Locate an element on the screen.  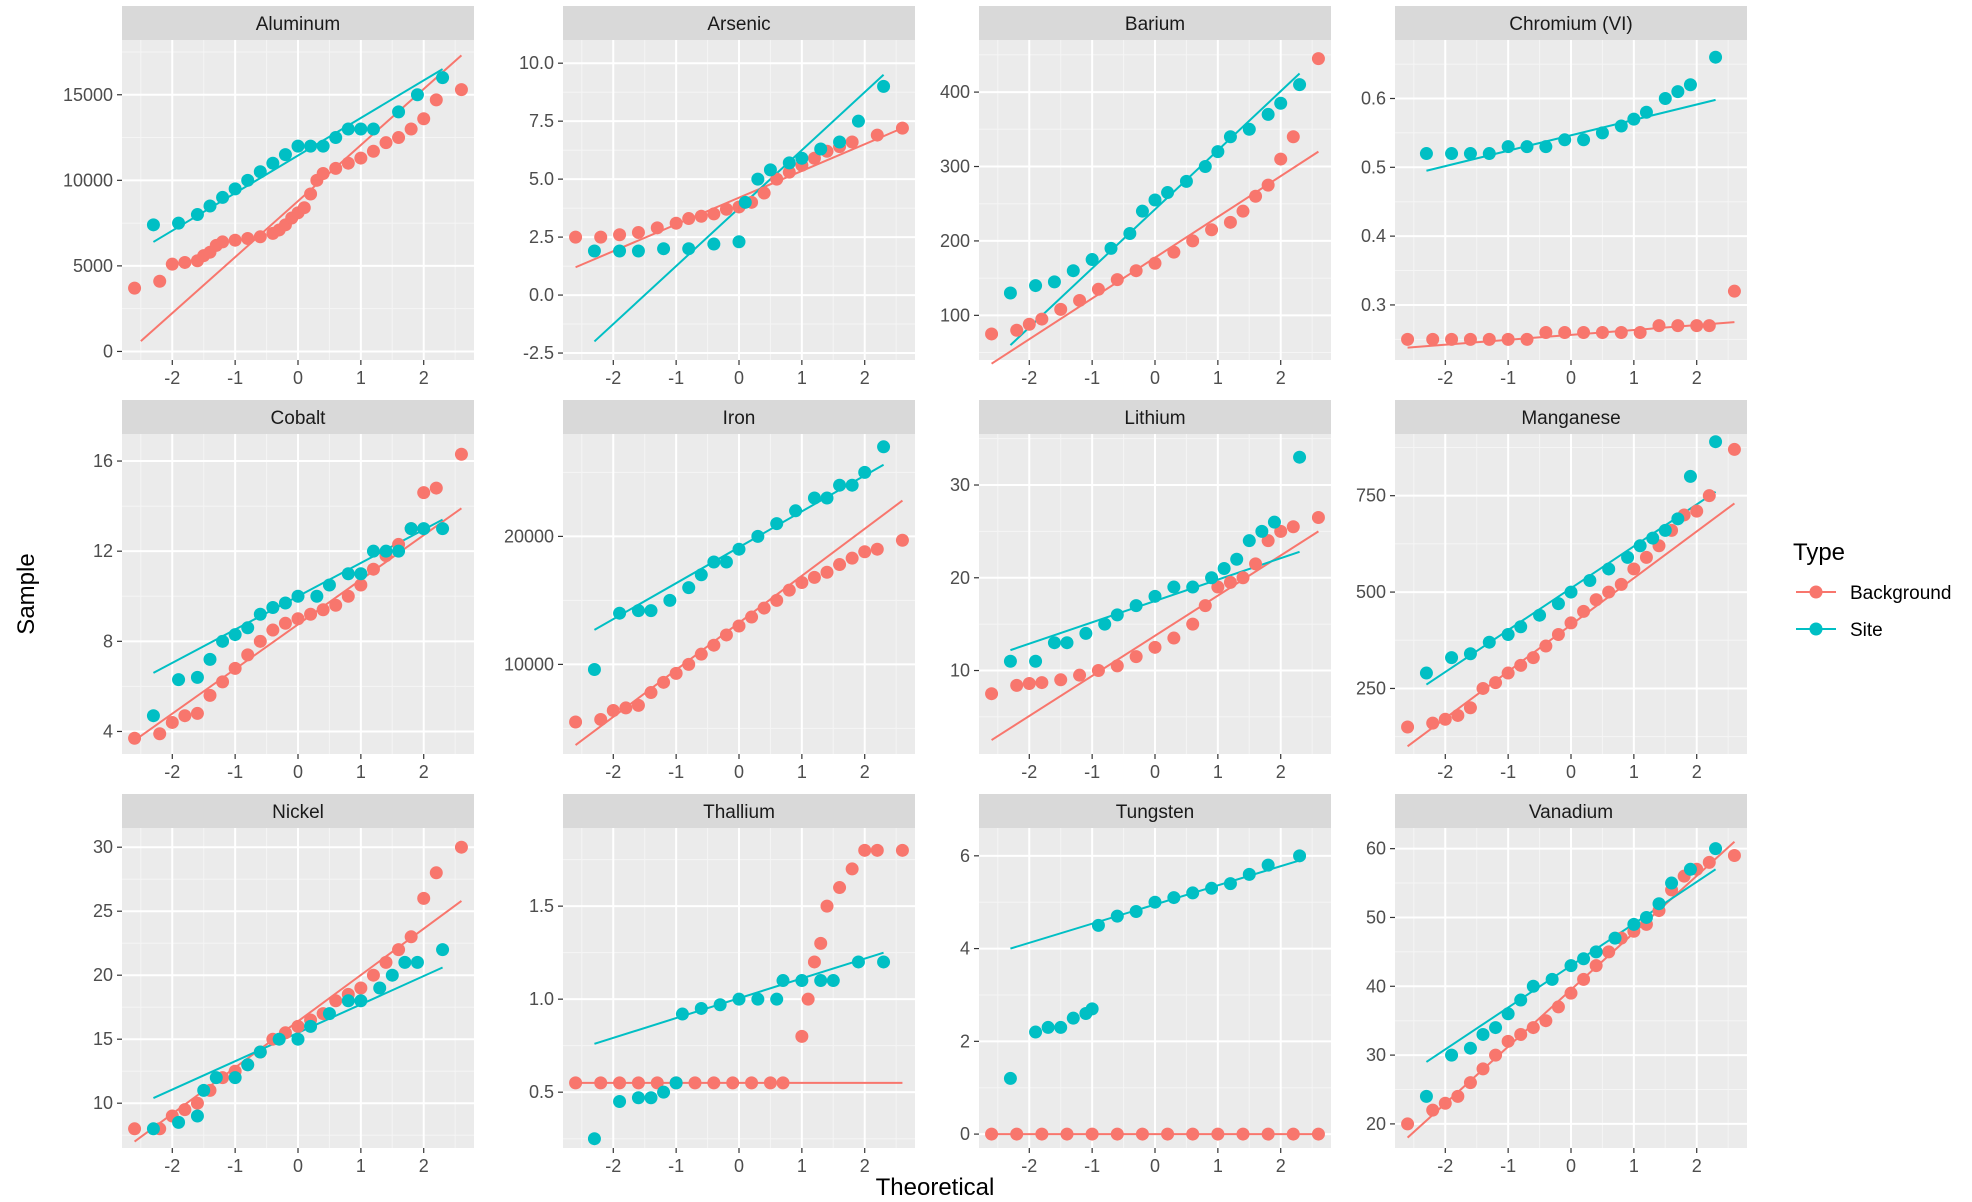
panel-title: Nickel is located at coordinates (298, 812).